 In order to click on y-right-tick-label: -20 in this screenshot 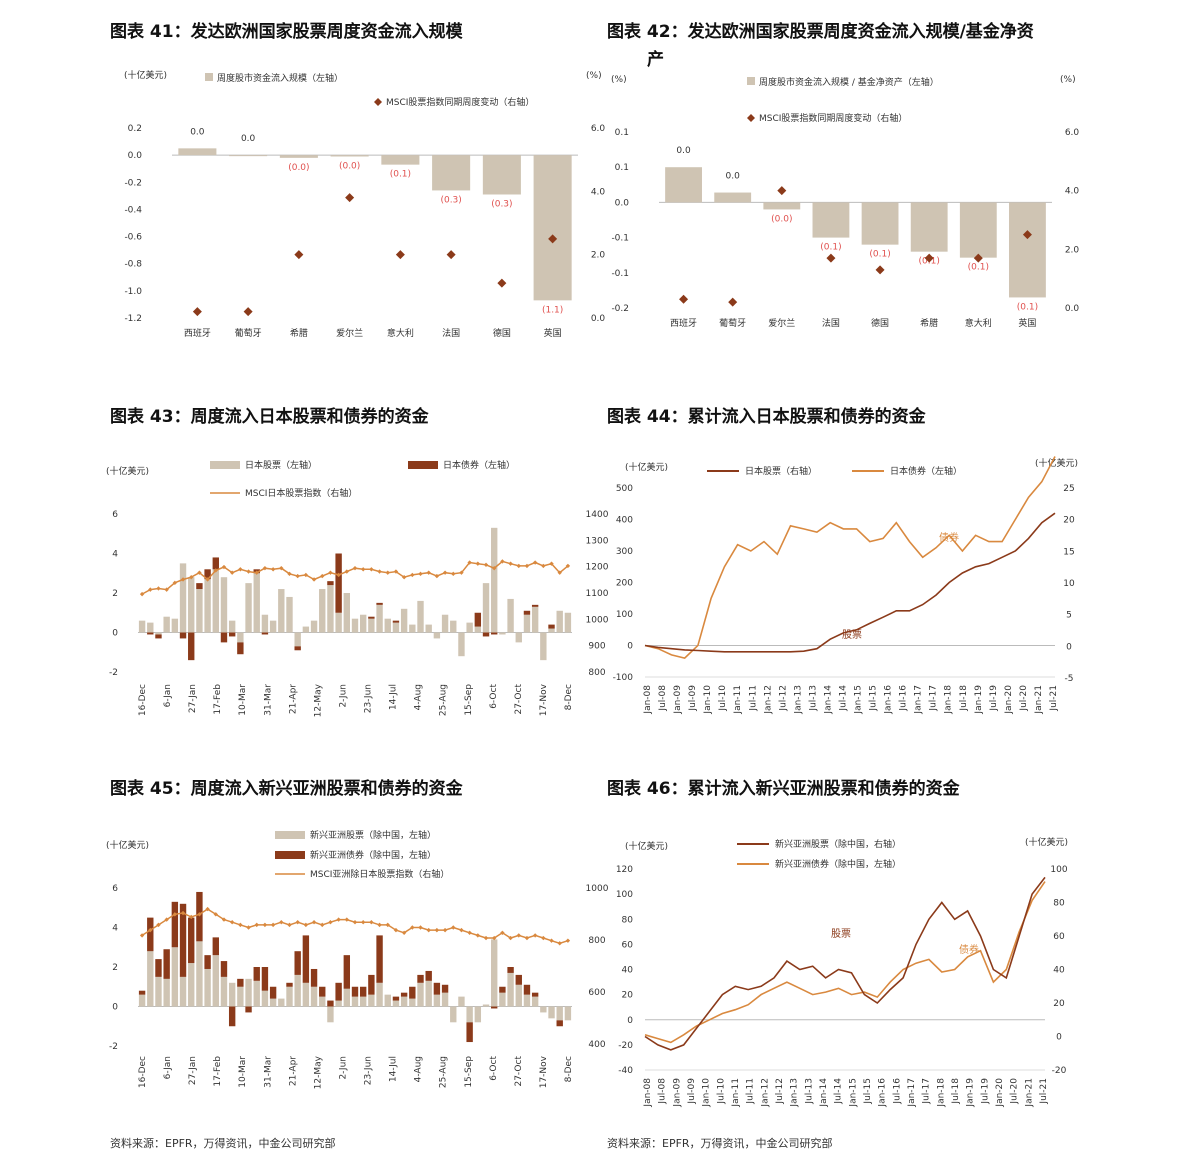, I will do `click(1059, 1071)`.